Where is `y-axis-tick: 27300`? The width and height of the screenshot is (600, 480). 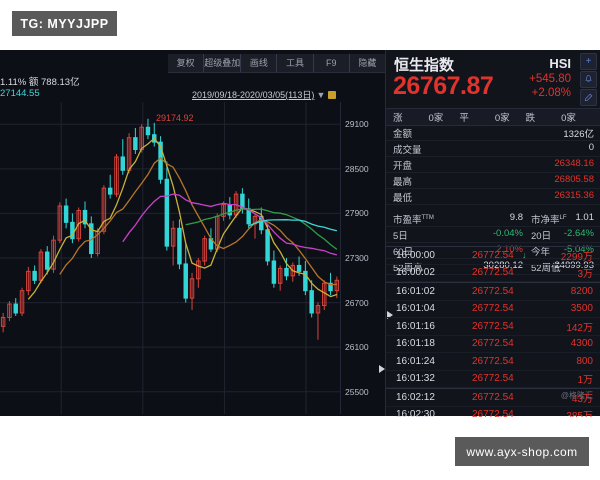 y-axis-tick: 27300 is located at coordinates (357, 258).